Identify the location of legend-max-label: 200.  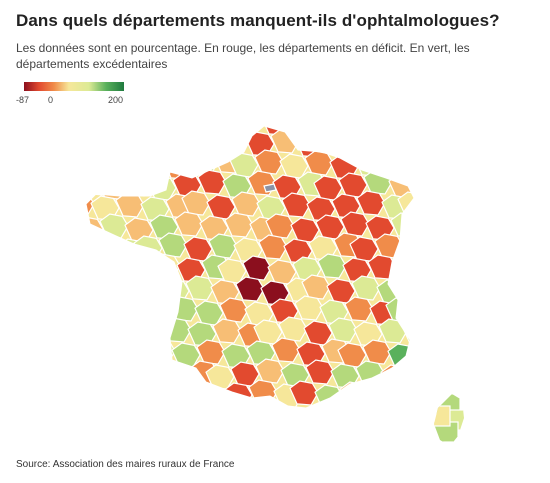
(116, 100).